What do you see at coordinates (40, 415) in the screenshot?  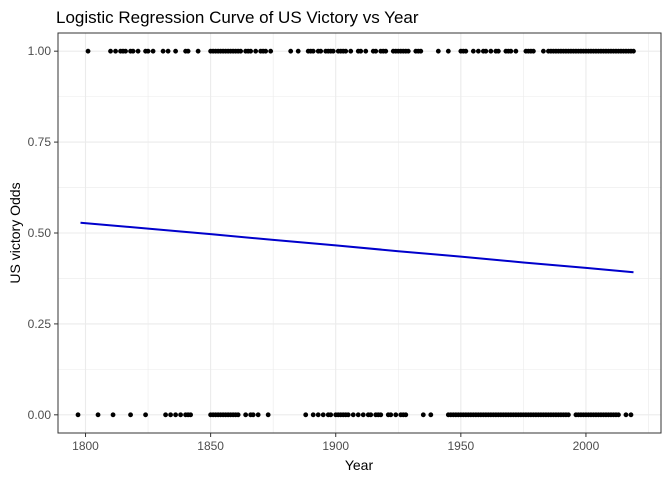 I see `y-tick-label: 0.00` at bounding box center [40, 415].